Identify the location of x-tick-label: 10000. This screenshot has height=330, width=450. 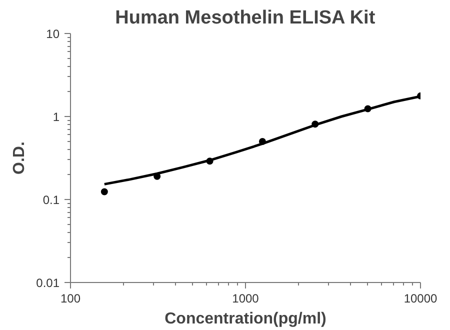
(421, 299).